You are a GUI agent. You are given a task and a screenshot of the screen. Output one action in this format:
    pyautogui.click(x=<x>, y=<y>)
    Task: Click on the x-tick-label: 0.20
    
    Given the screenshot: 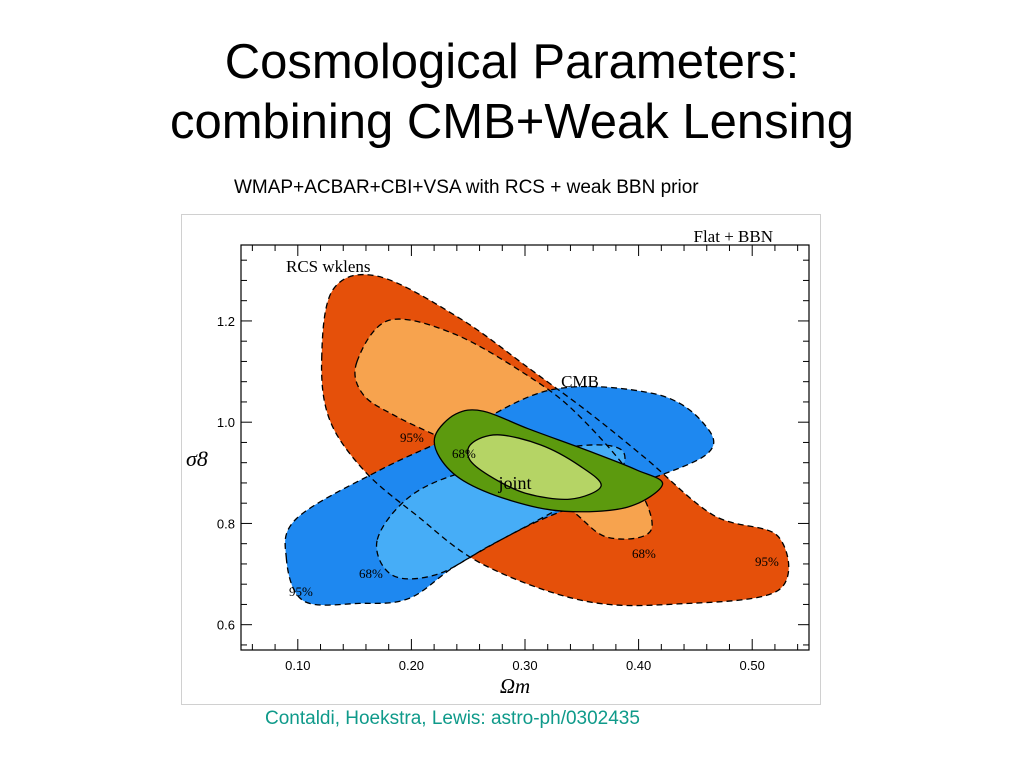 What is the action you would take?
    pyautogui.click(x=411, y=665)
    